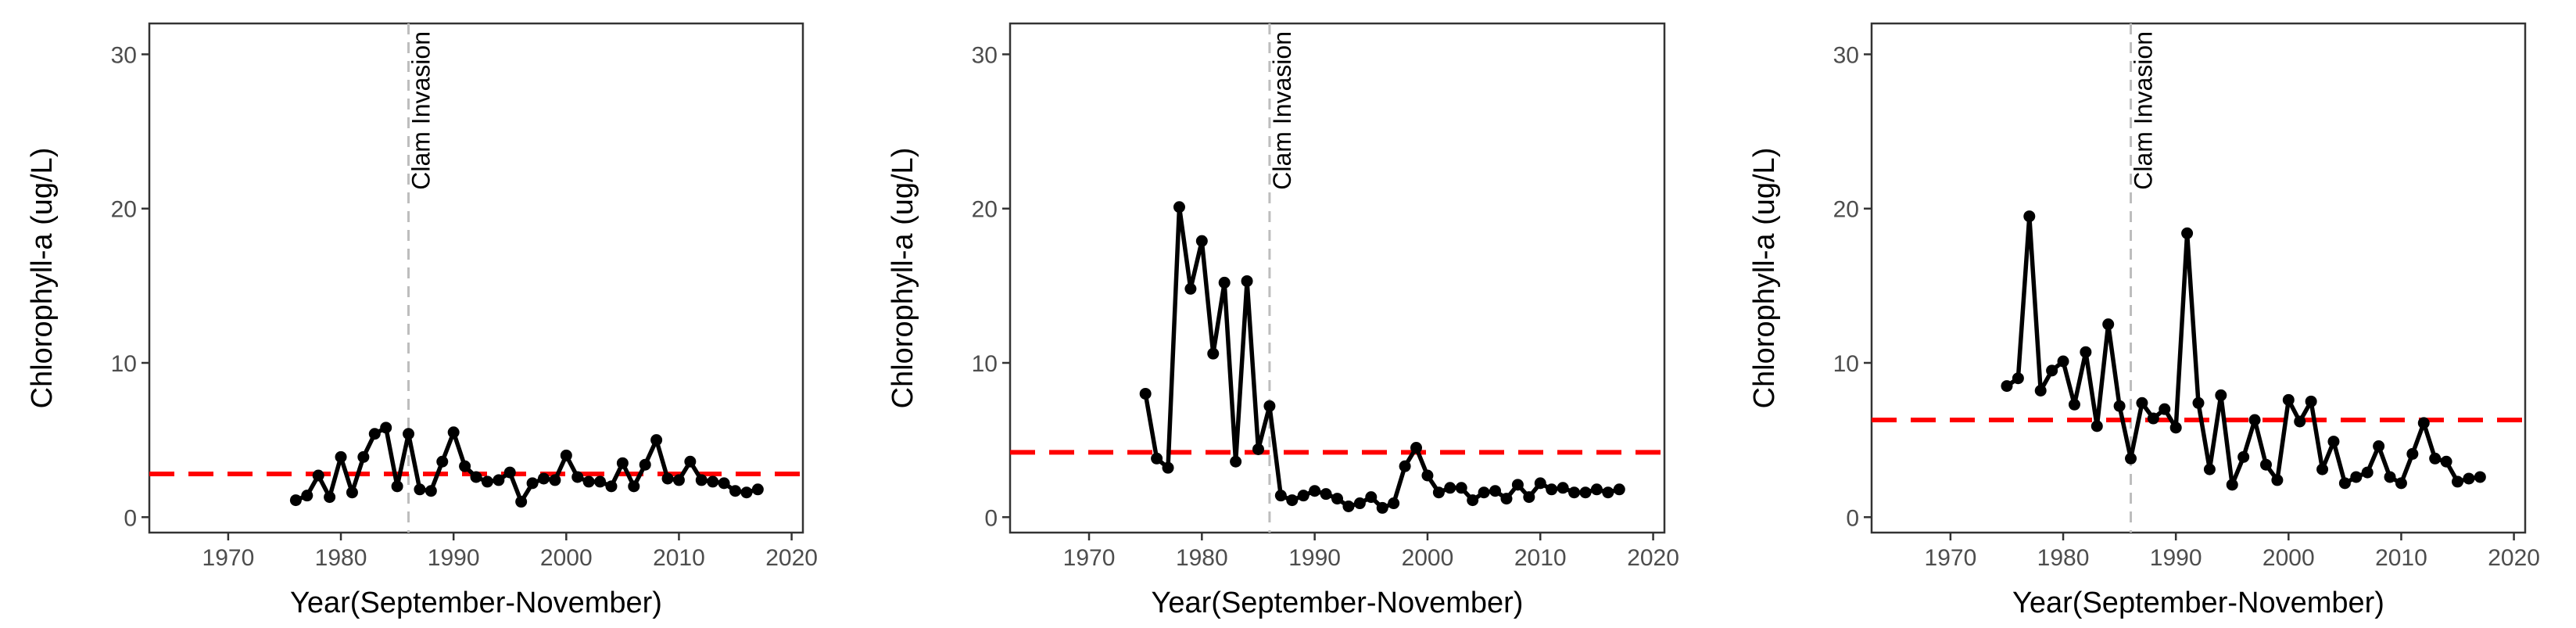 Image resolution: width=2576 pixels, height=628 pixels. Describe the element at coordinates (2289, 558) in the screenshot. I see `x-tick-label: 2000` at that location.